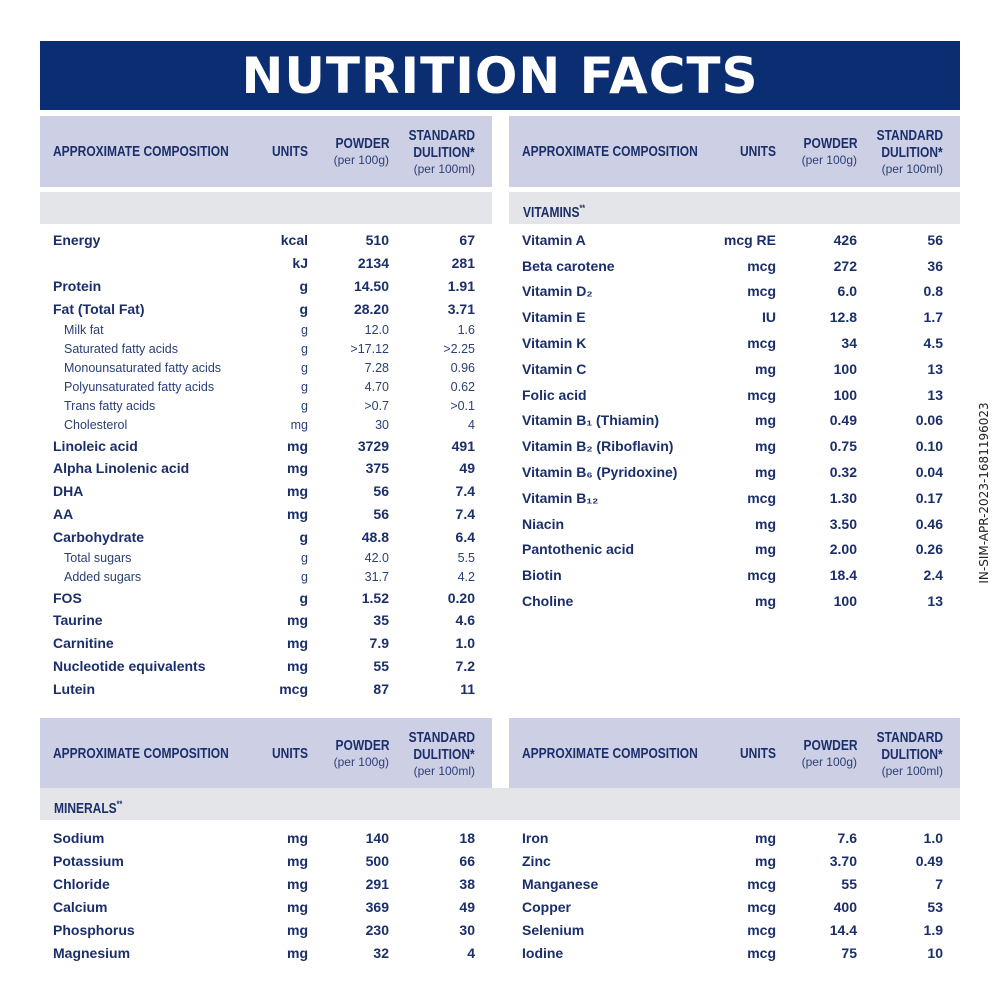  I want to click on nutrient-name: Choline, so click(548, 601).